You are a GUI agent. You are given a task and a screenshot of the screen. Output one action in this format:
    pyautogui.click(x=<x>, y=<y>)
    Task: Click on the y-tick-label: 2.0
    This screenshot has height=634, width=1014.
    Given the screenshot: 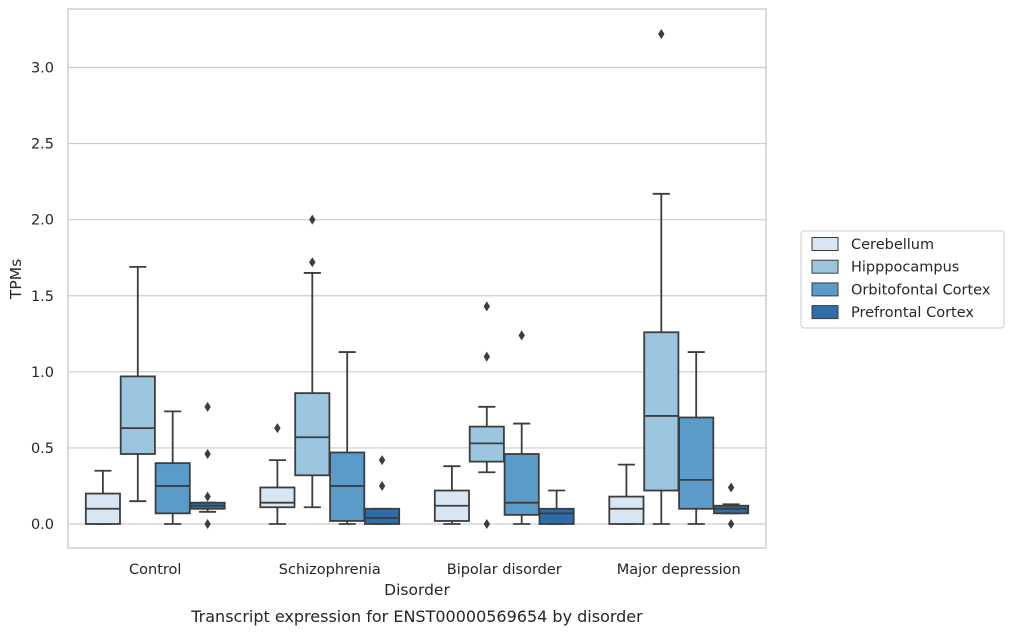 What is the action you would take?
    pyautogui.click(x=42, y=221)
    